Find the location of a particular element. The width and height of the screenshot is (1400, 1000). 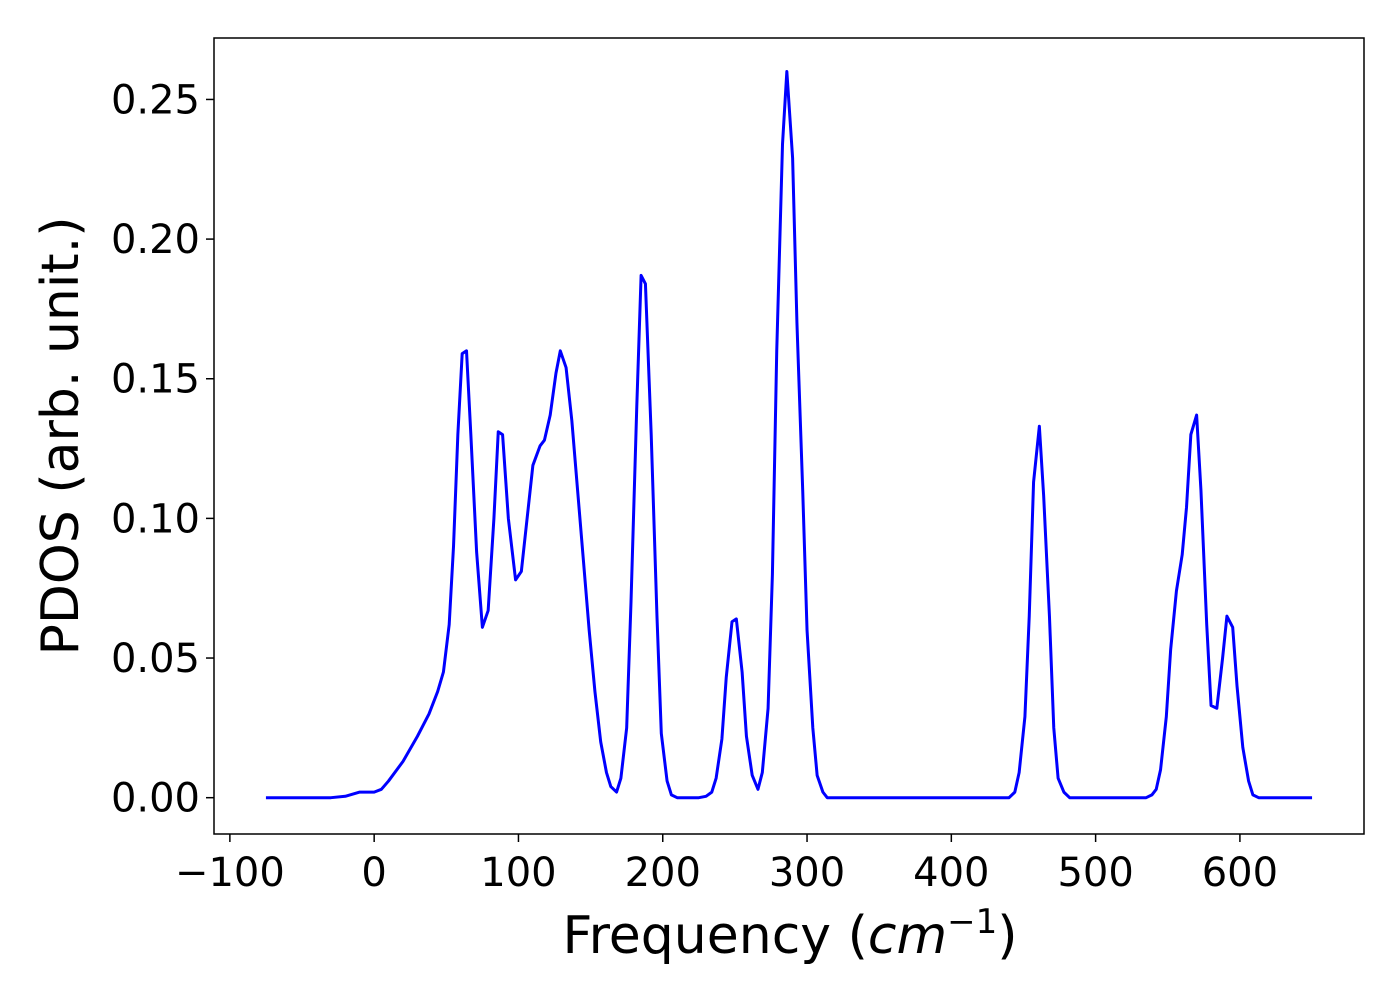

x-tick-label: 600 is located at coordinates (1240, 873).